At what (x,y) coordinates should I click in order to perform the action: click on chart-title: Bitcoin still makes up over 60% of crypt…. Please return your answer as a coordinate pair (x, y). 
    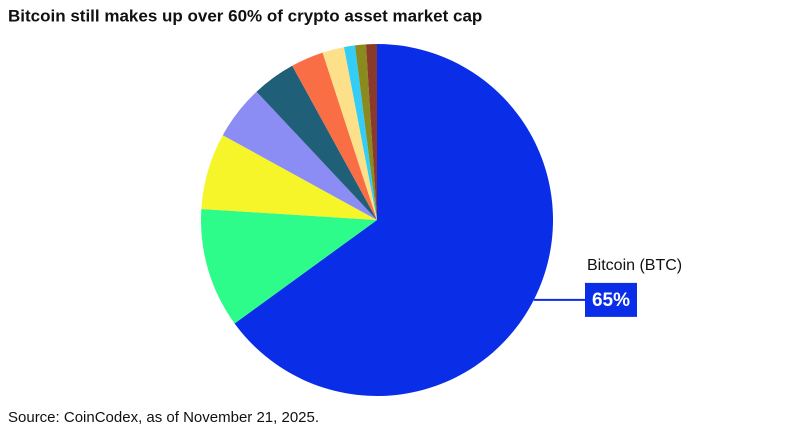
    Looking at the image, I should click on (245, 15).